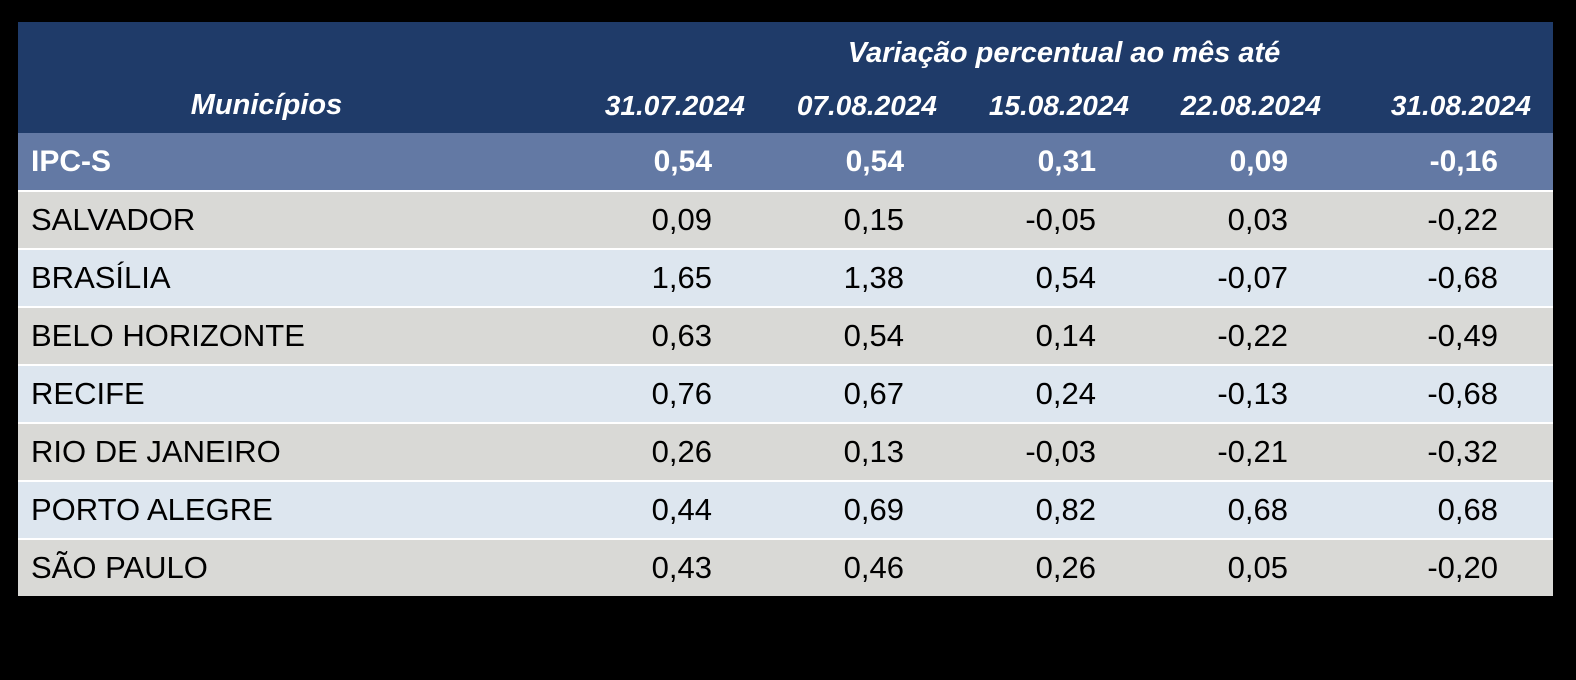 The width and height of the screenshot is (1576, 680). What do you see at coordinates (156, 451) in the screenshot?
I see `municipality-name: RIO DE JANEIRO` at bounding box center [156, 451].